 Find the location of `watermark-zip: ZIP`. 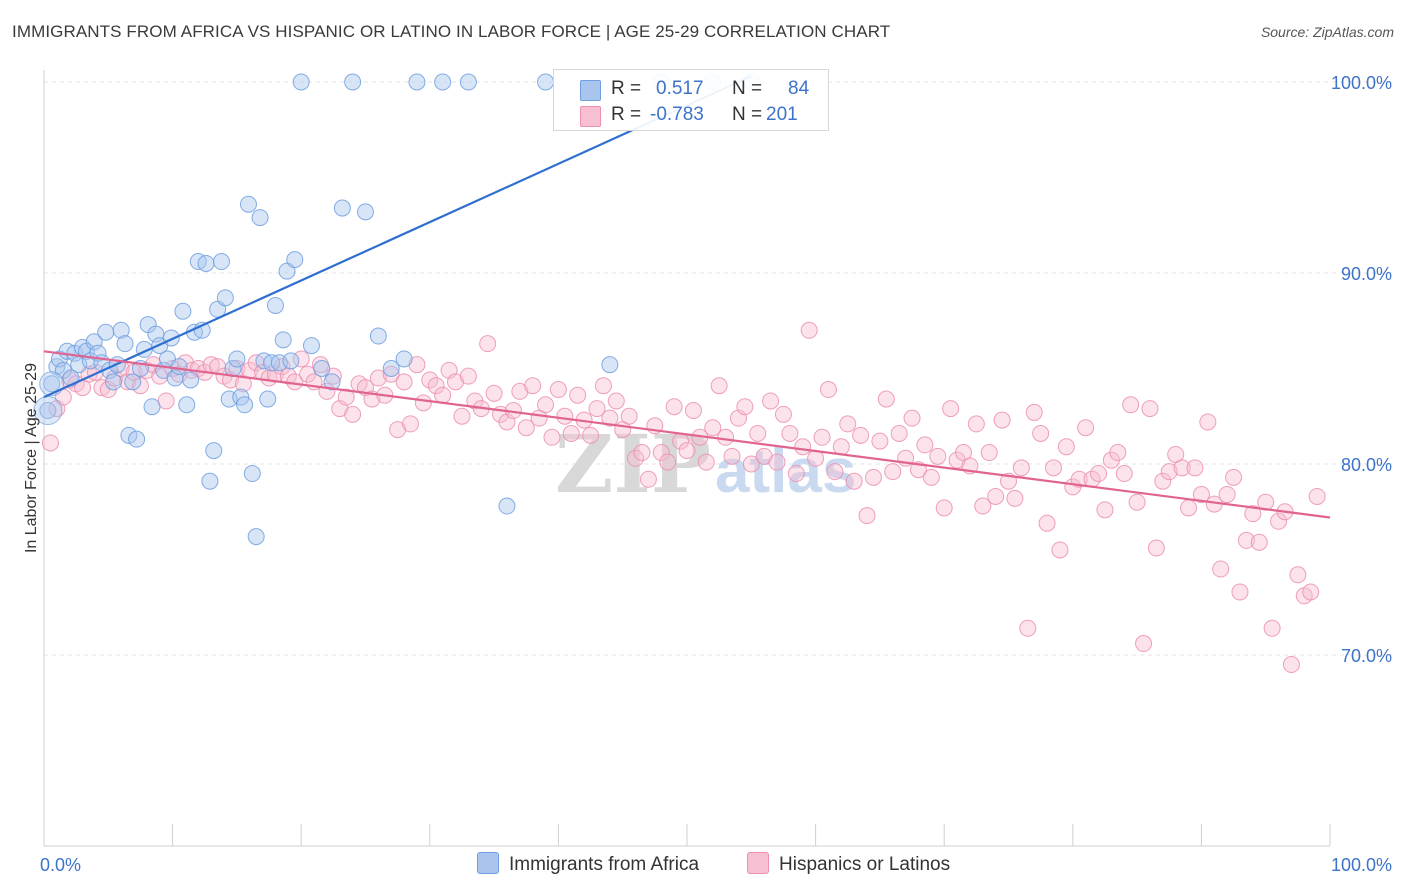

watermark-zip: ZIP is located at coordinates (633, 464).